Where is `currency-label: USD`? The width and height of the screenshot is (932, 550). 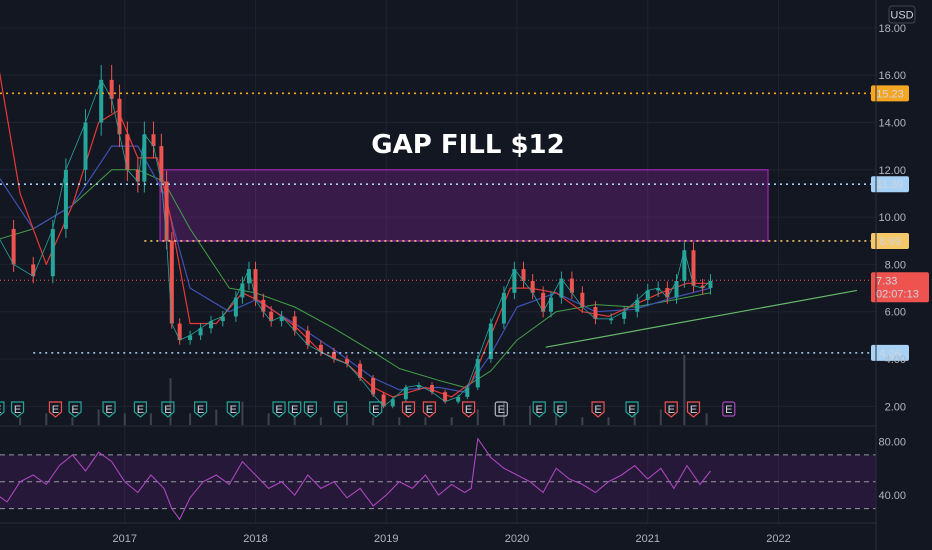 currency-label: USD is located at coordinates (901, 16).